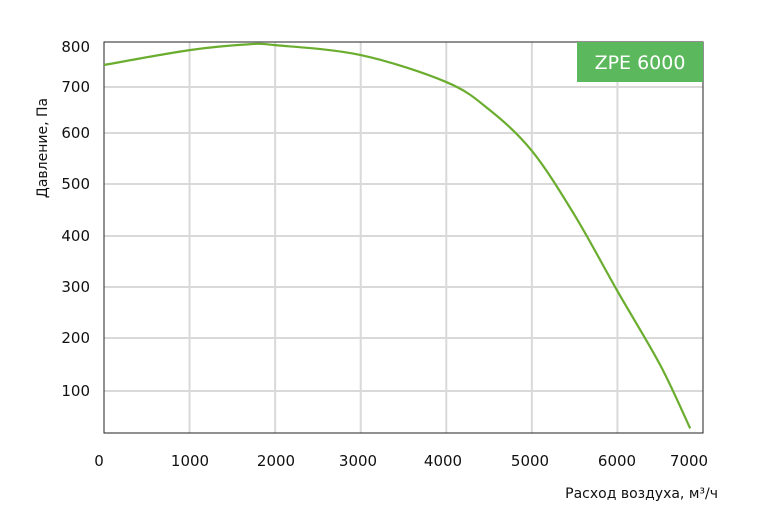  What do you see at coordinates (617, 461) in the screenshot?
I see `x-tick-label: 6000` at bounding box center [617, 461].